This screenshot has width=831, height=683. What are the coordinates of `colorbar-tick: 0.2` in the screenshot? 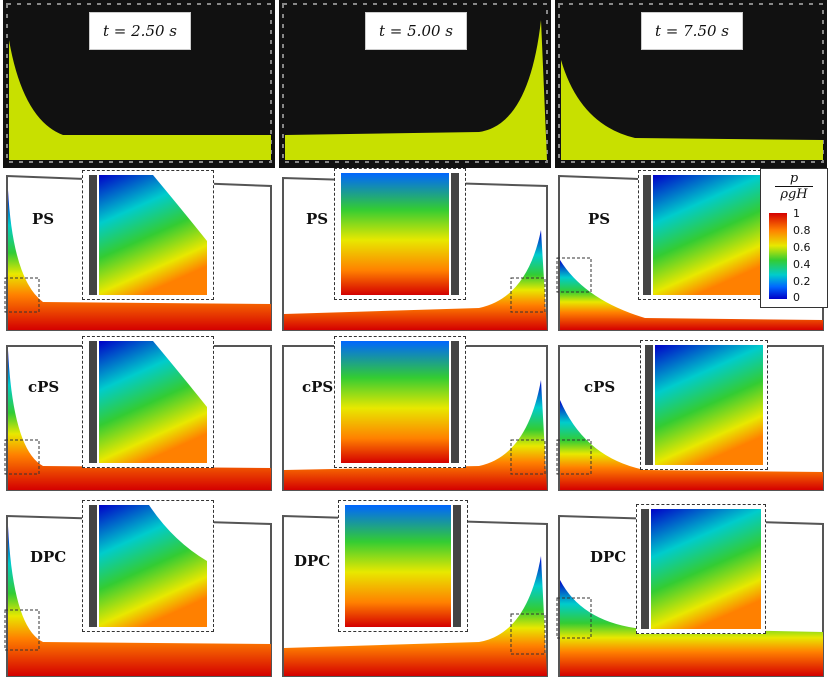 It's located at (802, 281).